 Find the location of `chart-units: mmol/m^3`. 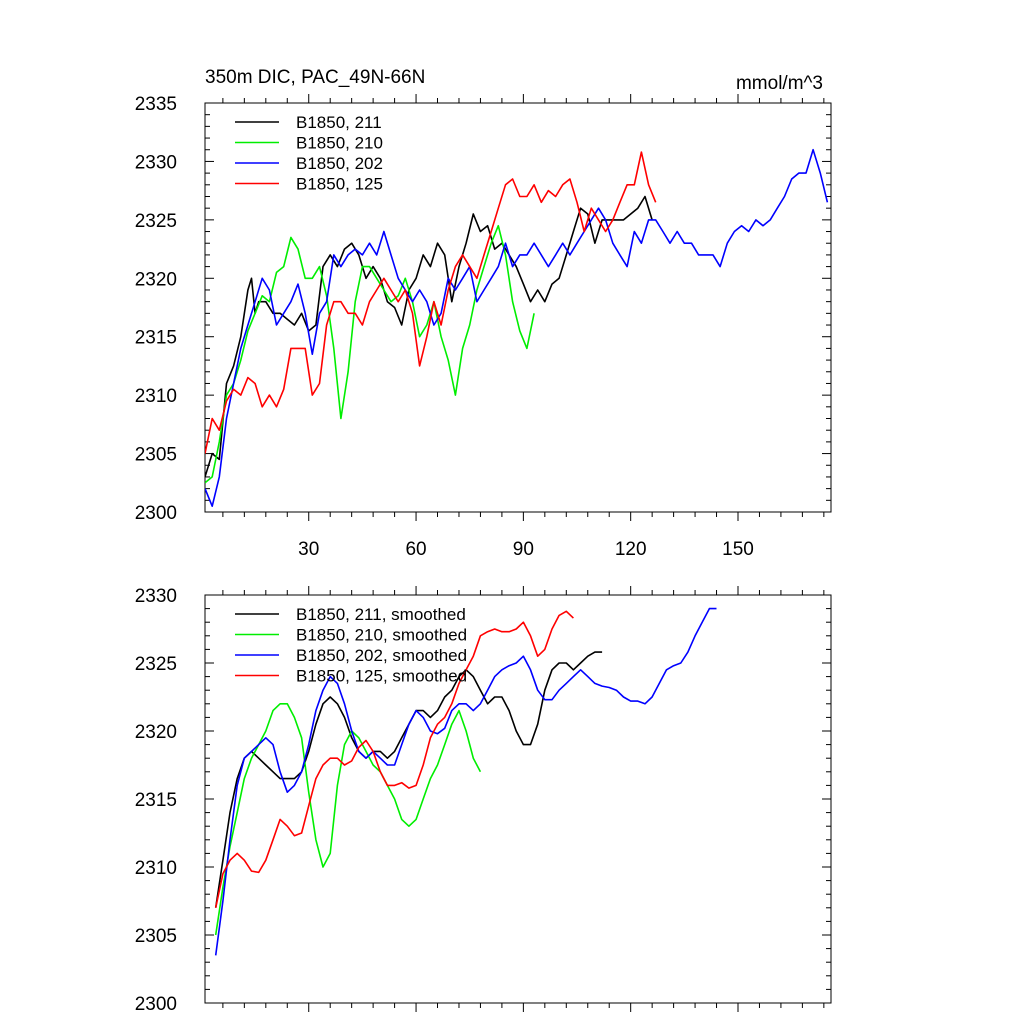

chart-units: mmol/m^3 is located at coordinates (779, 83).